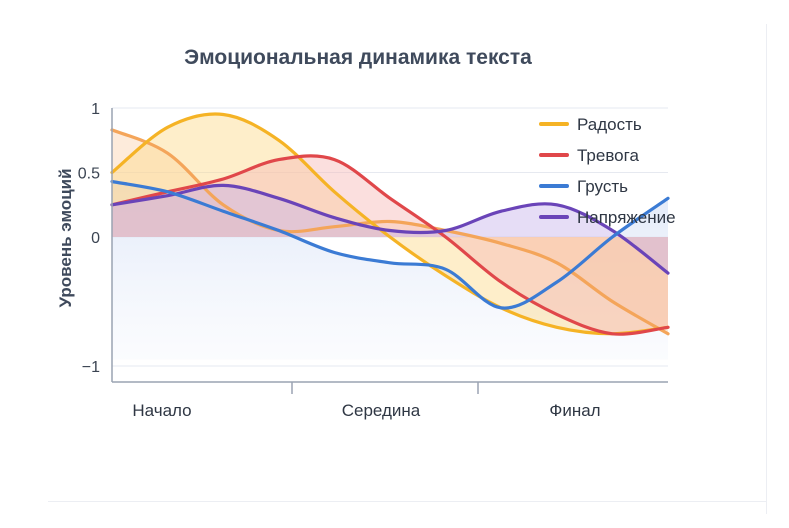 Image resolution: width=789 pixels, height=528 pixels. What do you see at coordinates (626, 217) in the screenshot?
I see `legend-label: Напряжение` at bounding box center [626, 217].